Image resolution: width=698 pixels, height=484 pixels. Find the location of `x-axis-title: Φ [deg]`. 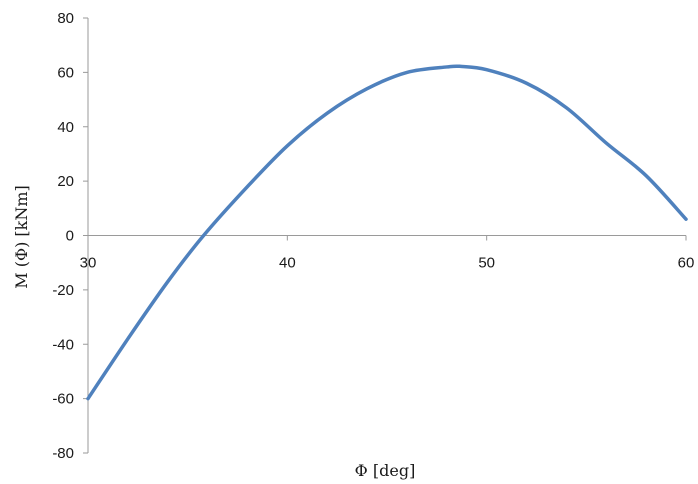

x-axis-title: Φ [deg] is located at coordinates (385, 470).